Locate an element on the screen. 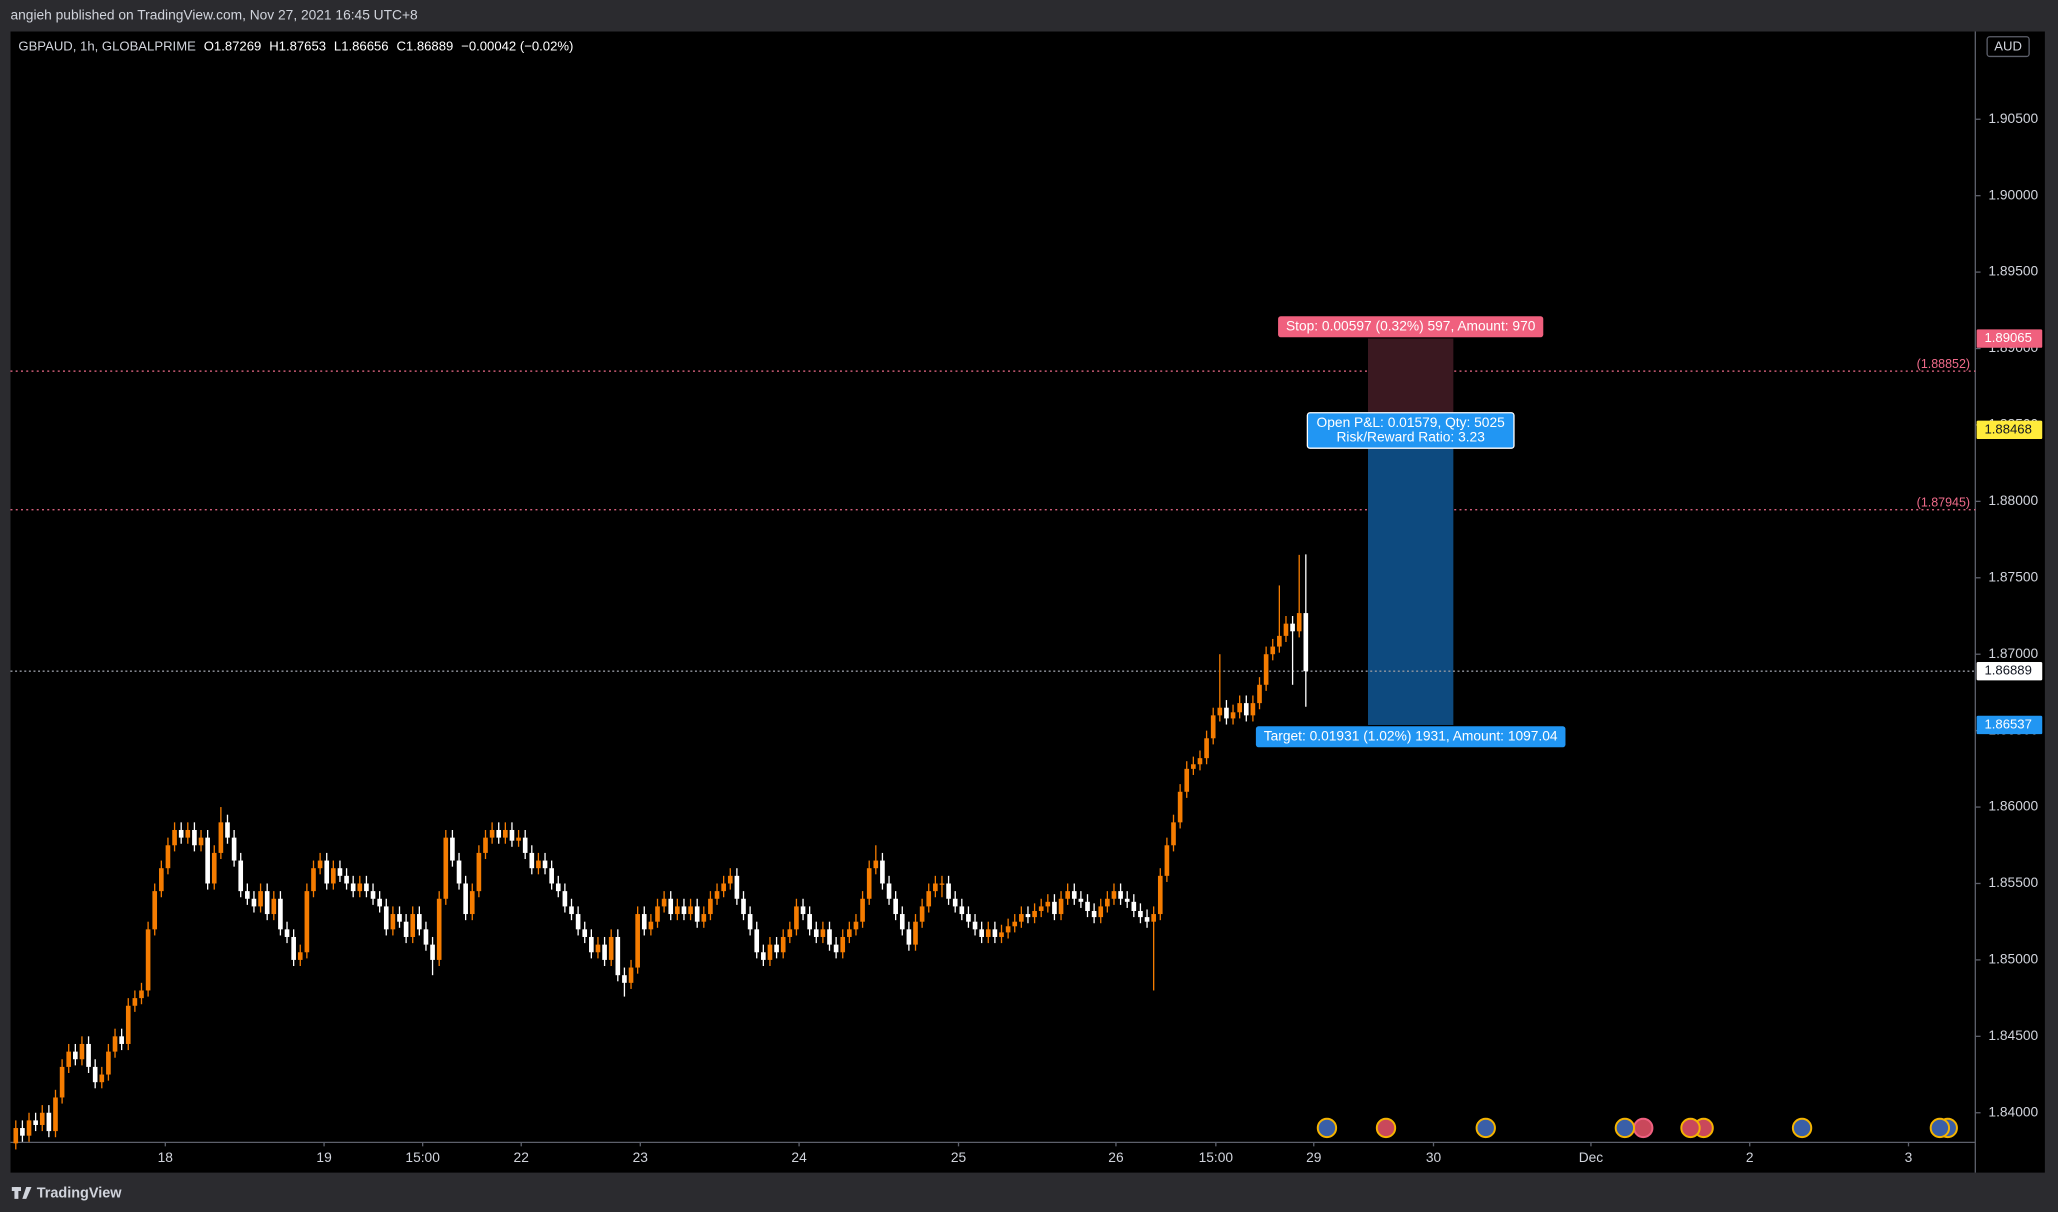 The height and width of the screenshot is (1212, 2058). currency-box is located at coordinates (2008, 47).